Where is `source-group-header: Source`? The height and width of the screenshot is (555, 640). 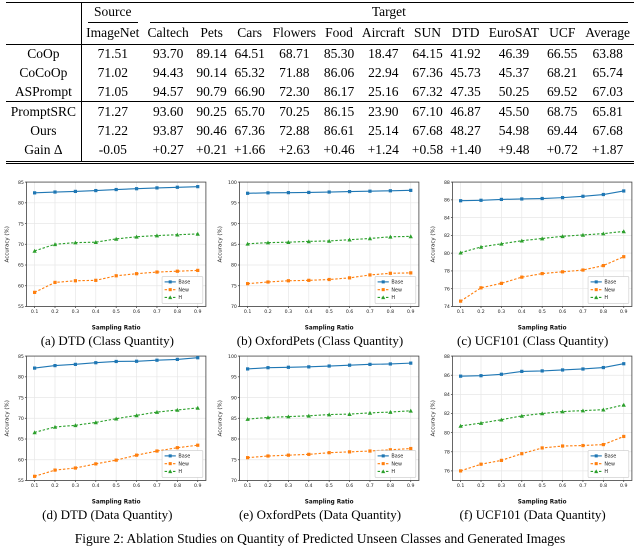
source-group-header: Source is located at coordinates (112, 13).